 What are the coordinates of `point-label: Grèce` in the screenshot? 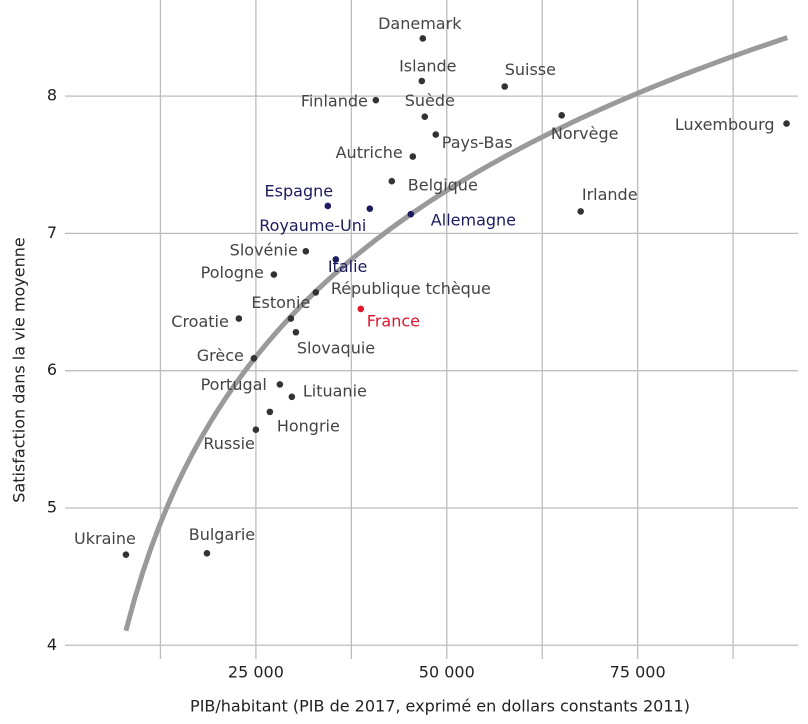 It's located at (220, 355).